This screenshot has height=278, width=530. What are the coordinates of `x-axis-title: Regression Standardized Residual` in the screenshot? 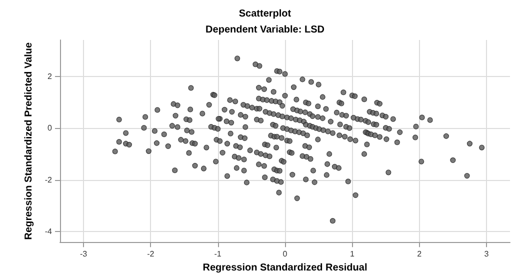 It's located at (285, 268).